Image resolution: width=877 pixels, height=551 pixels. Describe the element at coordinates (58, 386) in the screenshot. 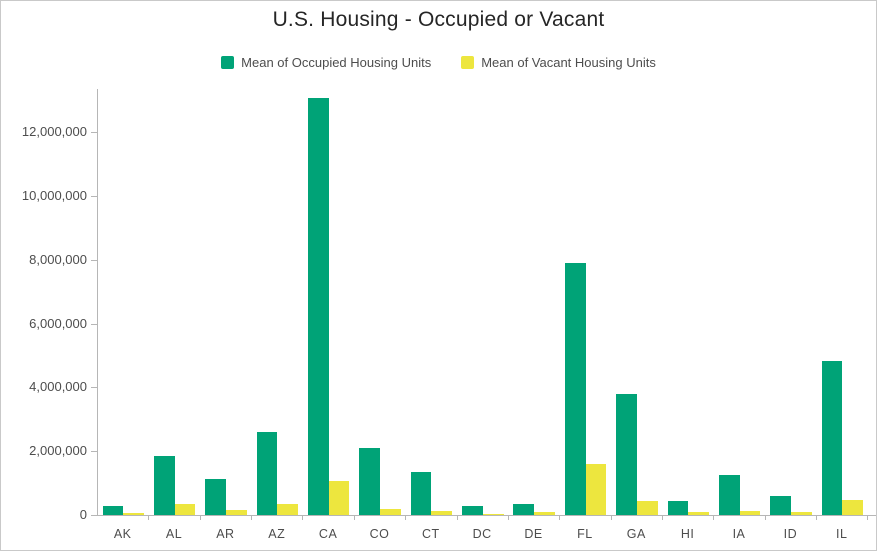

I see `y-axis-label: 4,000,000` at that location.